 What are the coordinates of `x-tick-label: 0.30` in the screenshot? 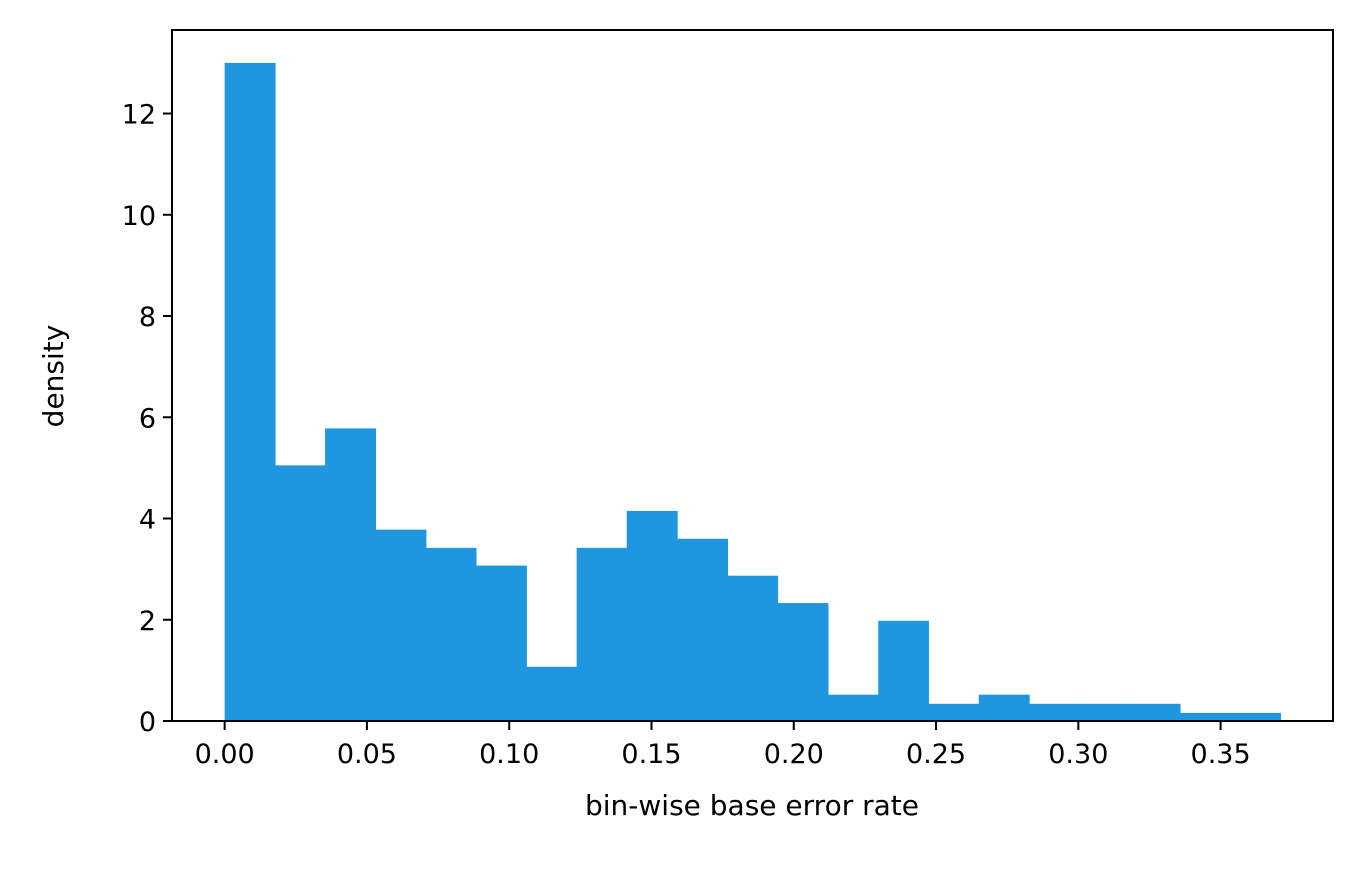 It's located at (1078, 754).